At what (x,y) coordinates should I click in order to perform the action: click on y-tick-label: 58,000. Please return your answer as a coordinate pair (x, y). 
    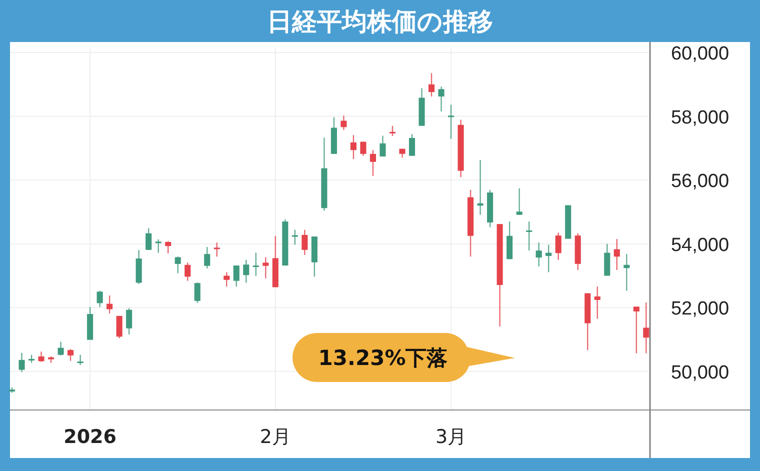
    Looking at the image, I should click on (700, 117).